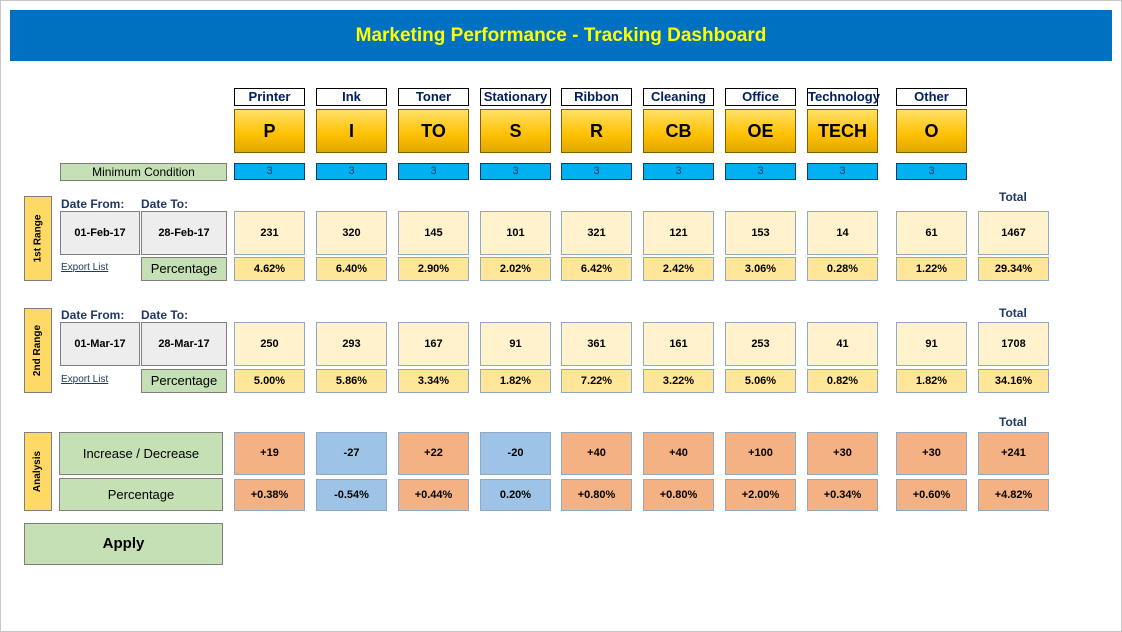 This screenshot has height=632, width=1122. I want to click on range1-value: 61, so click(931, 233).